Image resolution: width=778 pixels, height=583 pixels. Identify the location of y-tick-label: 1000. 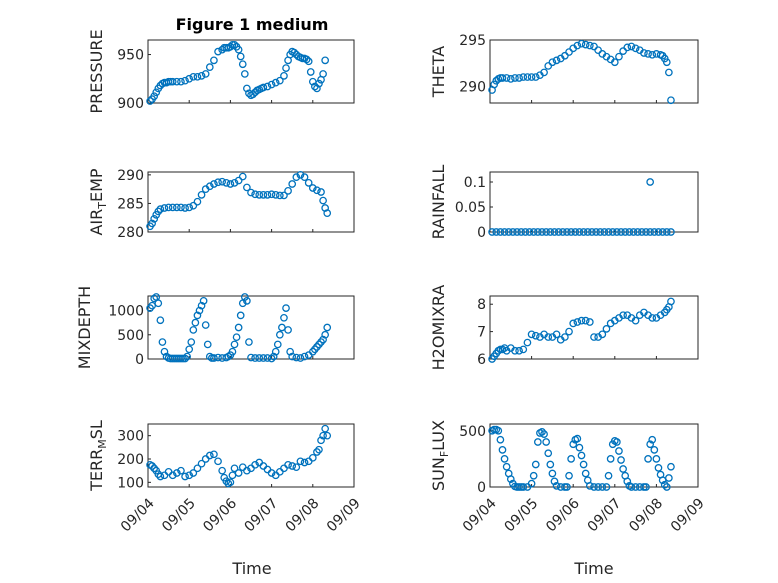
(126, 312).